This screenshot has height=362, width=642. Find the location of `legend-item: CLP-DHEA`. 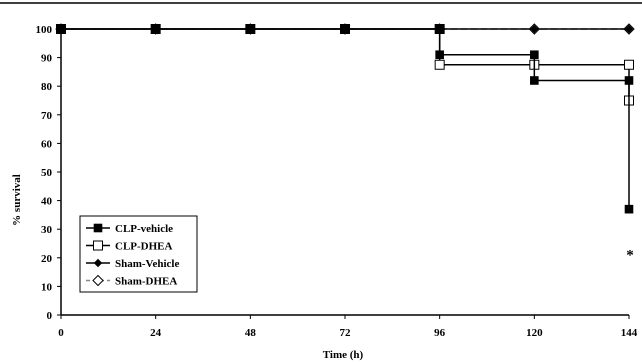

legend-item: CLP-DHEA is located at coordinates (129, 246).